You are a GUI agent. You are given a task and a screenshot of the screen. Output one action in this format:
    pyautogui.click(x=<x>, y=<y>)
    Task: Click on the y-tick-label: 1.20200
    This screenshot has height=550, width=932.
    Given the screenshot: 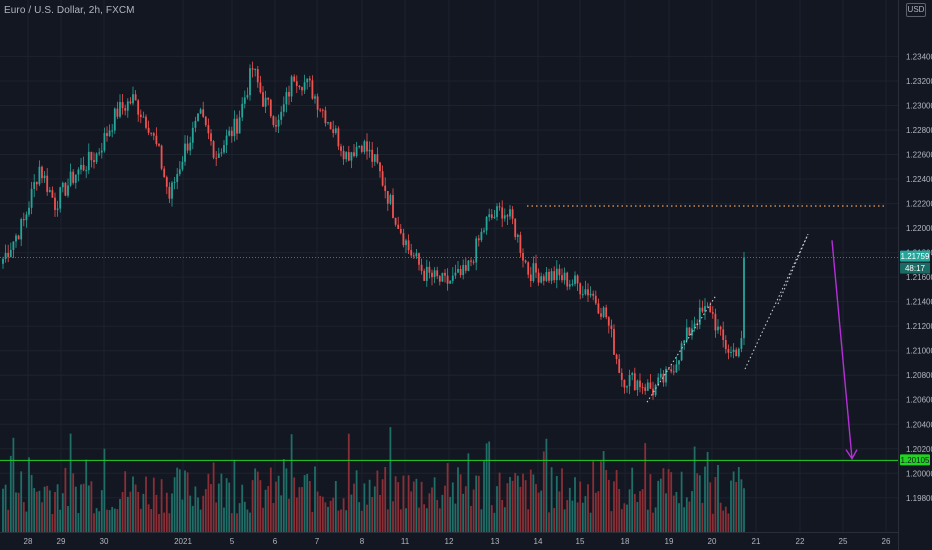 What is the action you would take?
    pyautogui.click(x=919, y=449)
    